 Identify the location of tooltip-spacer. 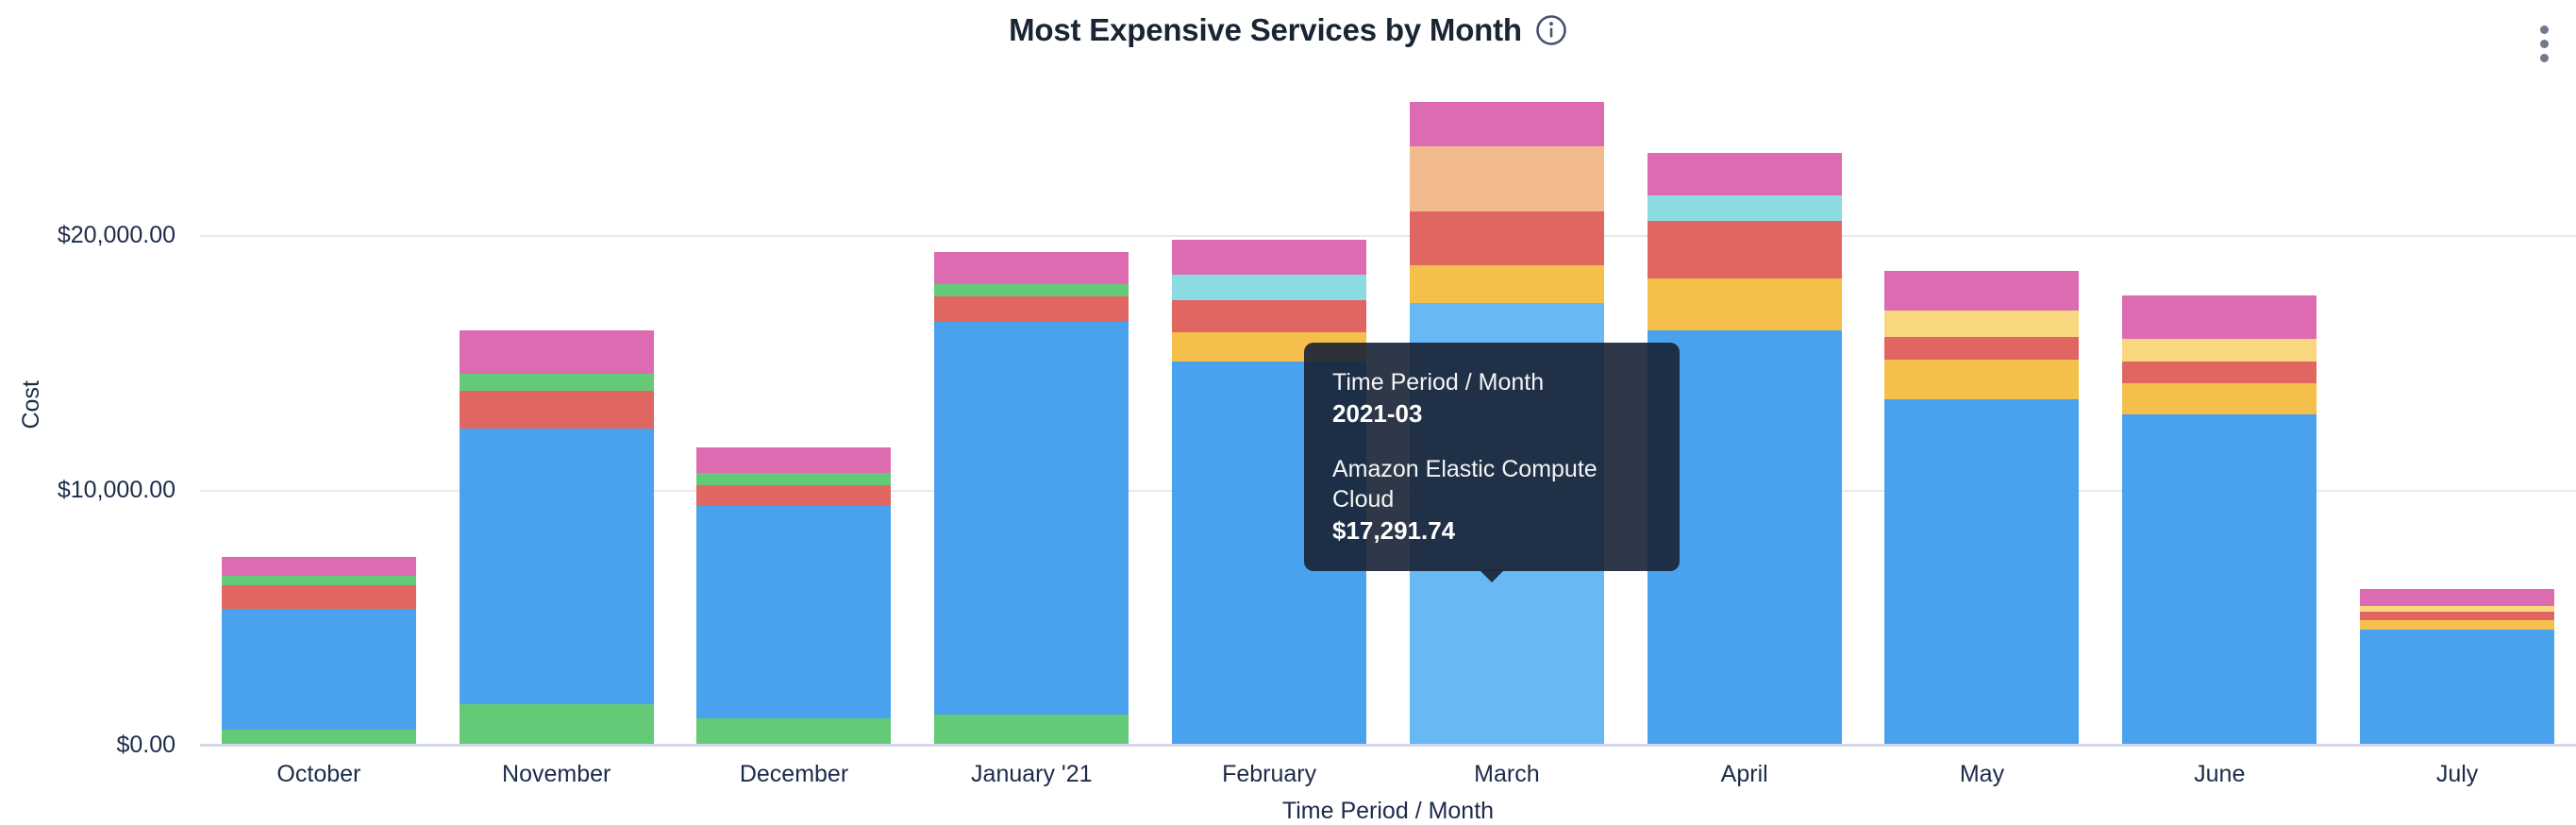
(1491, 441).